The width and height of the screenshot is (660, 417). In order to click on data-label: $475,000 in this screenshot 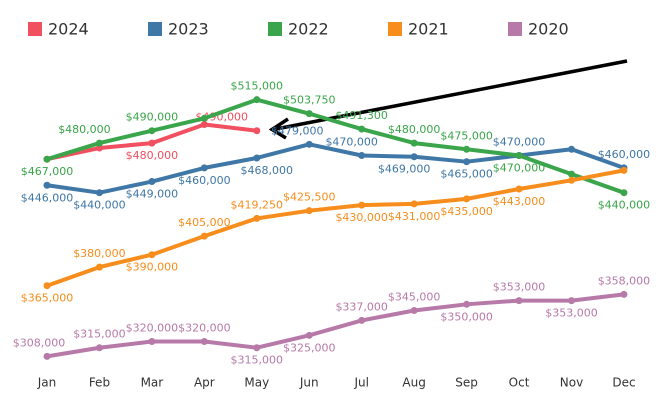, I will do `click(466, 135)`.